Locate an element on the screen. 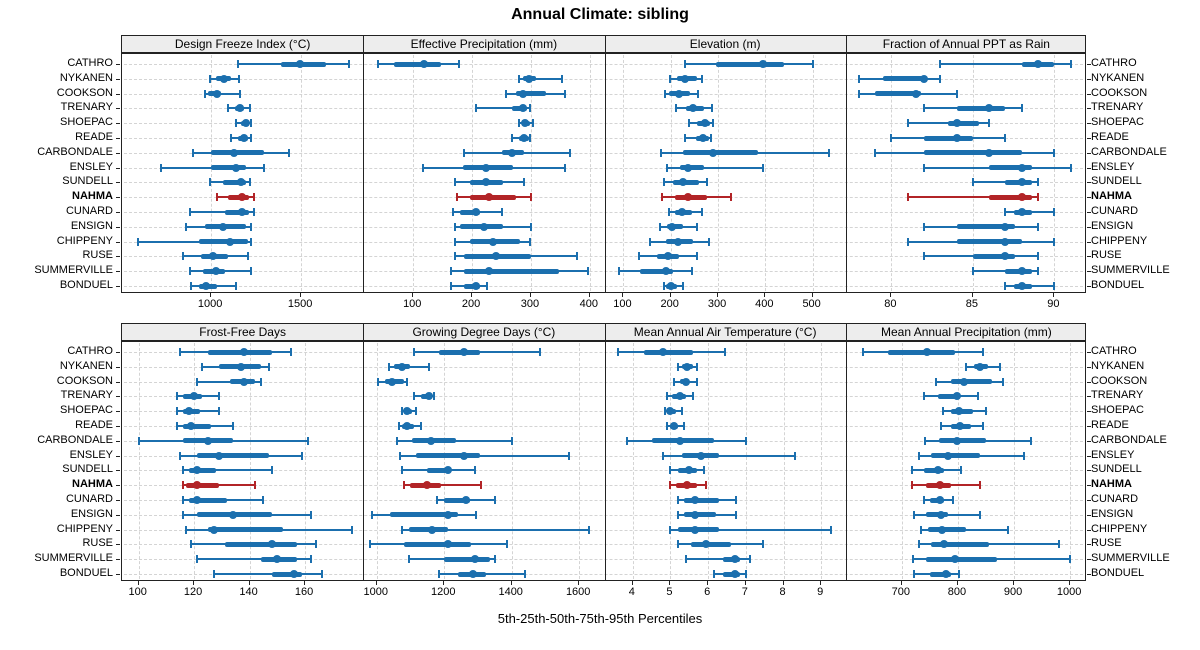 Image resolution: width=1200 pixels, height=650 pixels. strip-title: Growing Degree Days (°C) is located at coordinates (484, 332).